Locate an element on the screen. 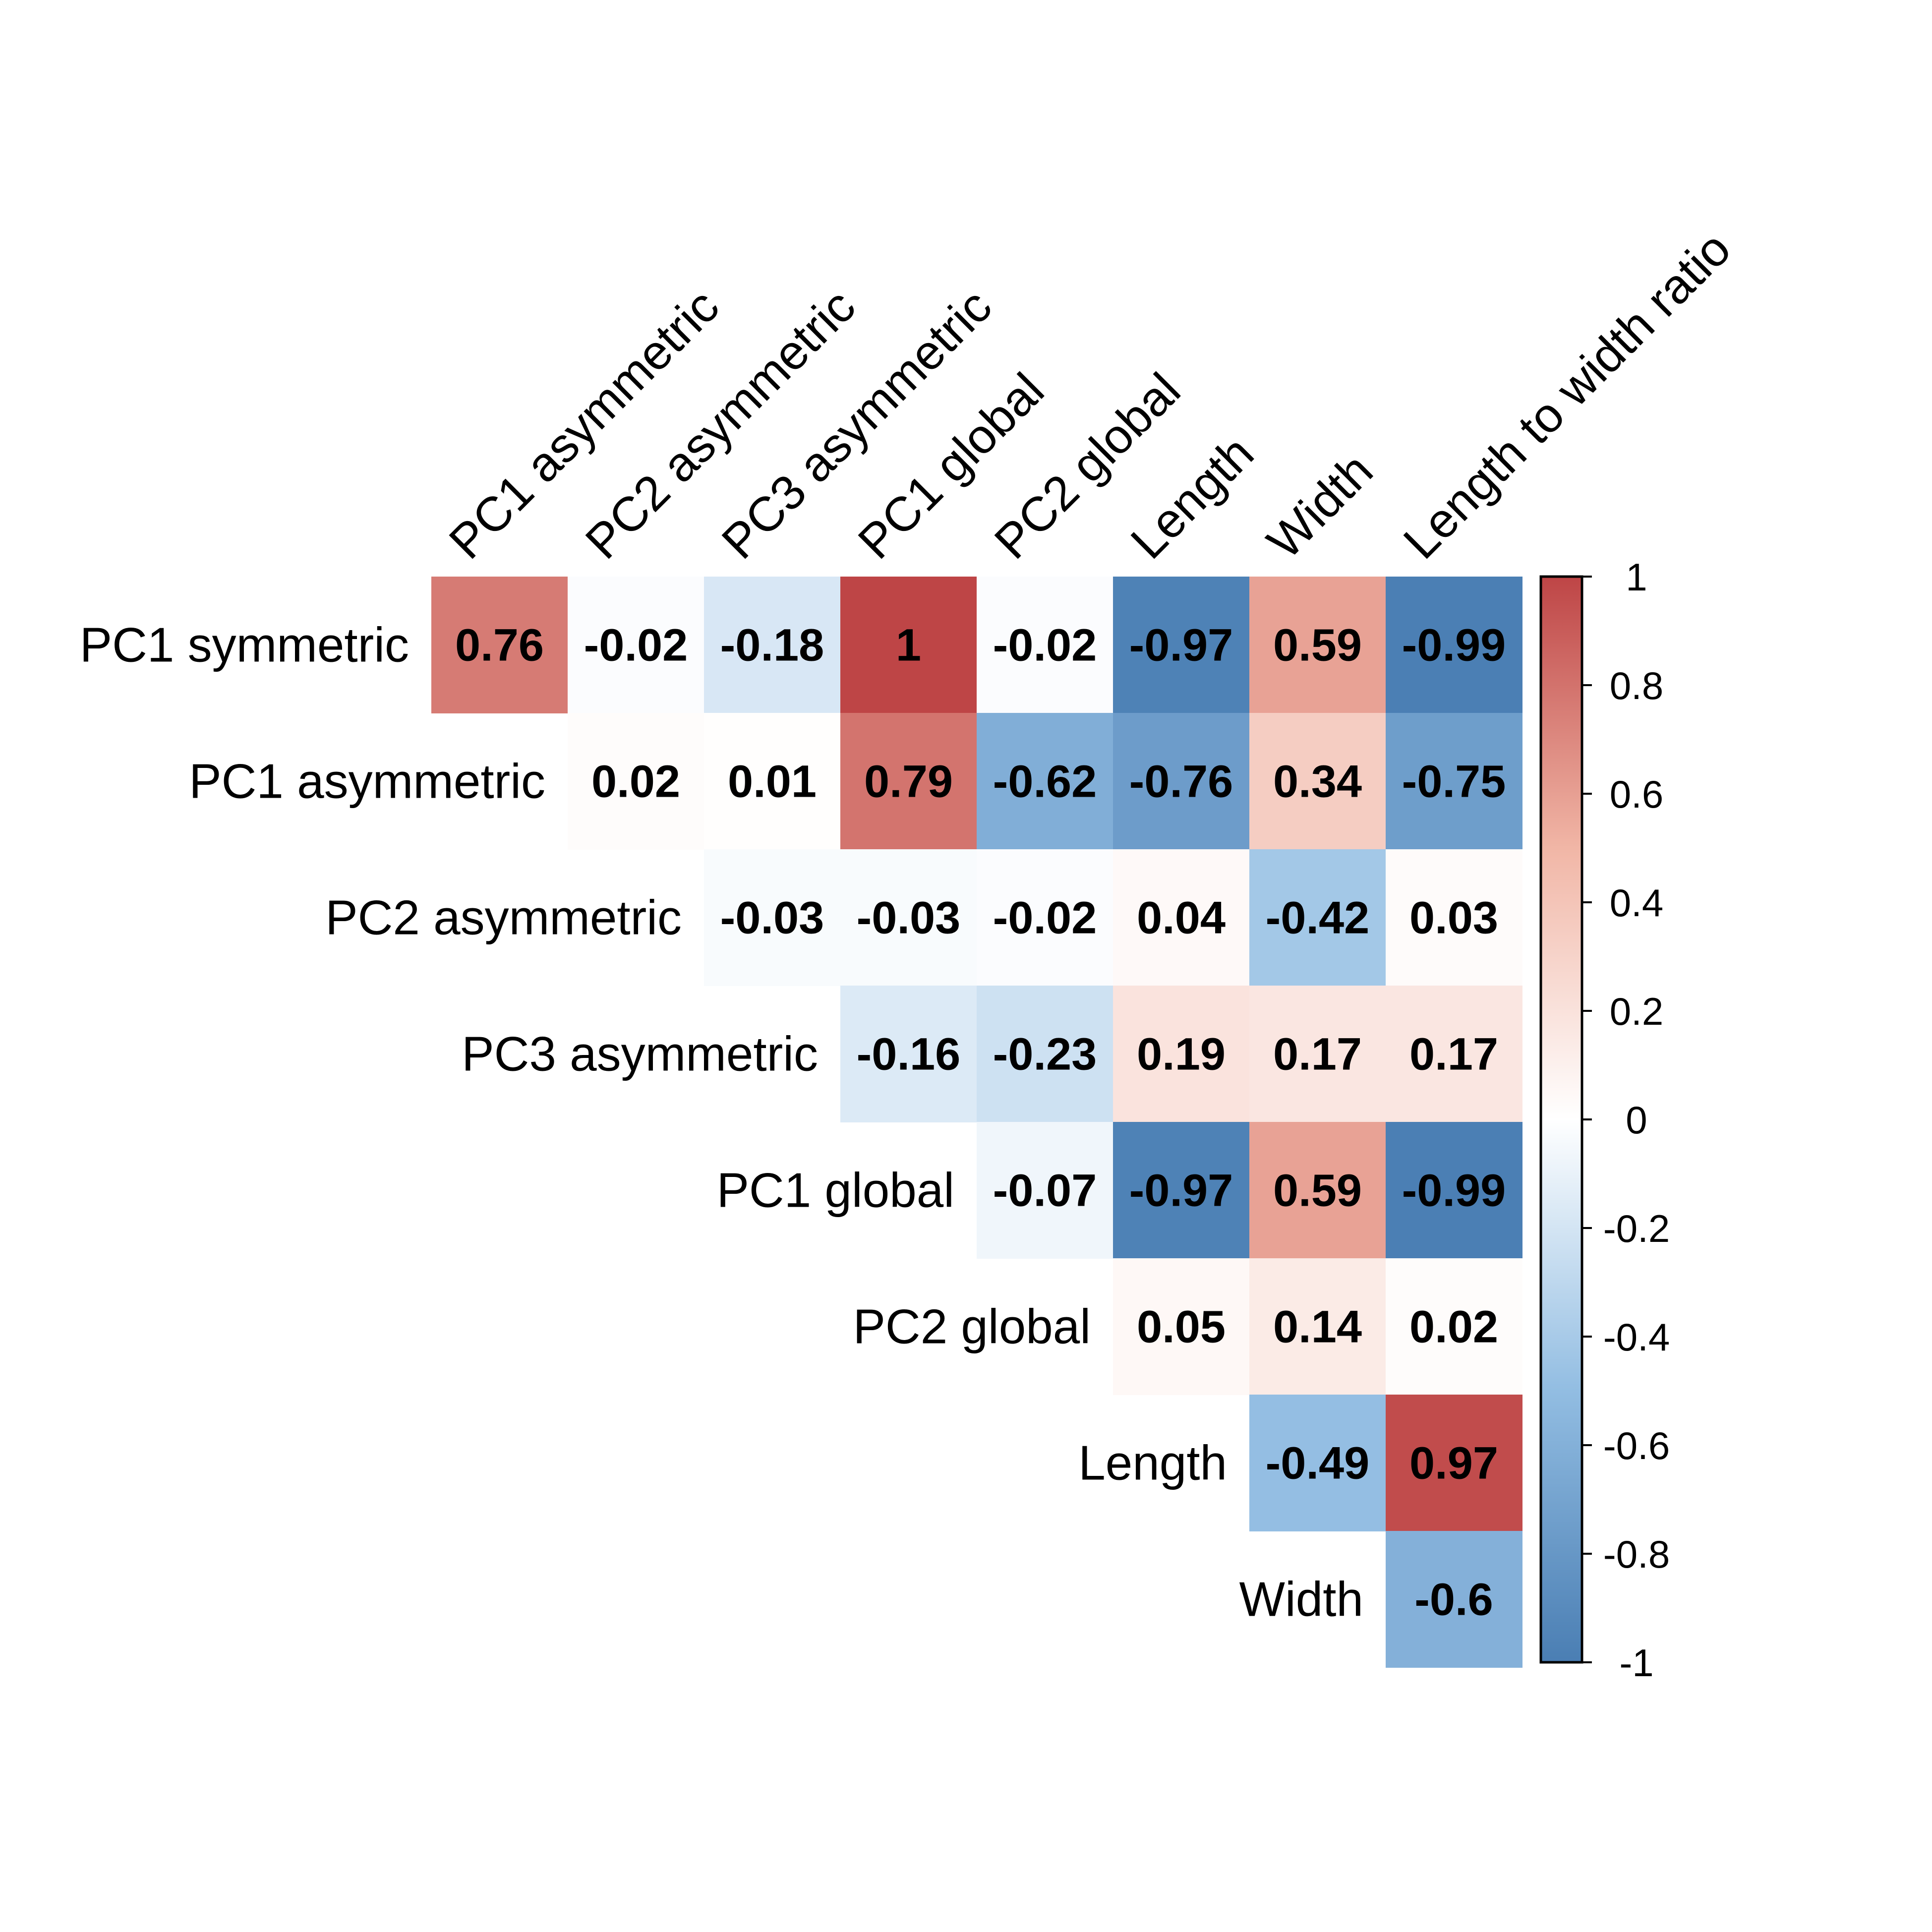  row-label: PC1 asymmetric is located at coordinates (367, 781).